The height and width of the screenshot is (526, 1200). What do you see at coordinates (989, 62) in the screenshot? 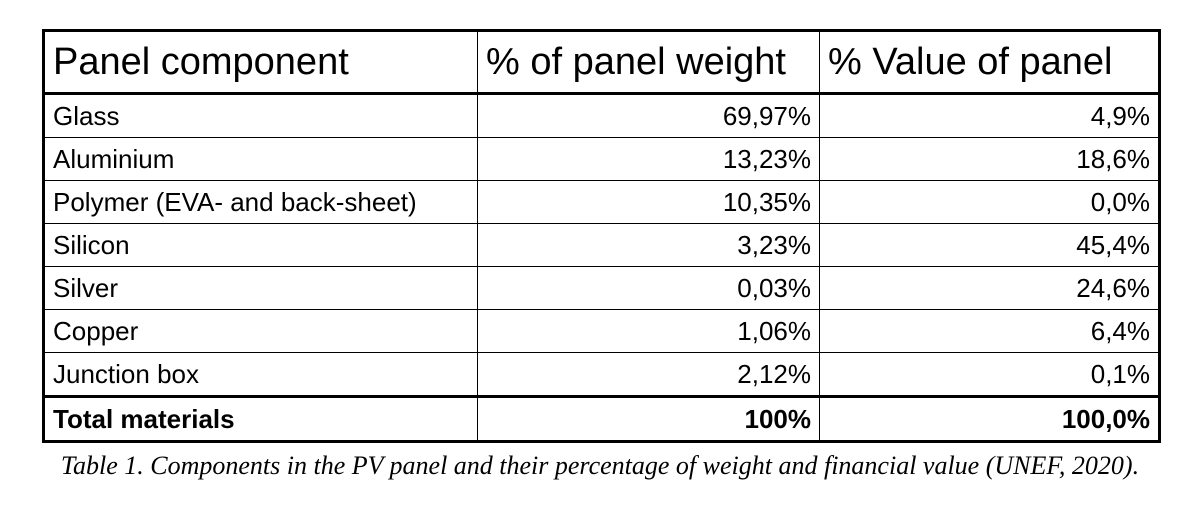
I see `header-cell: % Value of panel` at bounding box center [989, 62].